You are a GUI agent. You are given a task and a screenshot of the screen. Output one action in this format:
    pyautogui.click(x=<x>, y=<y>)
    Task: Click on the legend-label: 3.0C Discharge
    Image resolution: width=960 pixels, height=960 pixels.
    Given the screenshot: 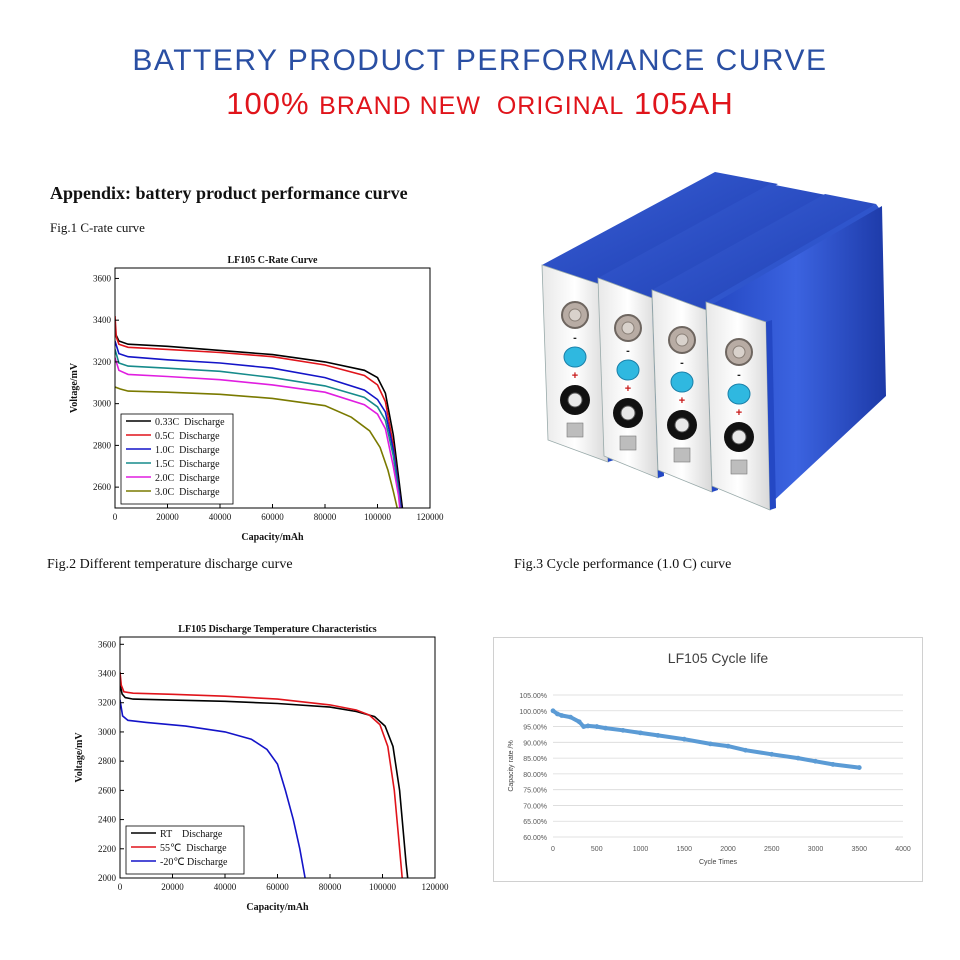 What is the action you would take?
    pyautogui.click(x=187, y=492)
    